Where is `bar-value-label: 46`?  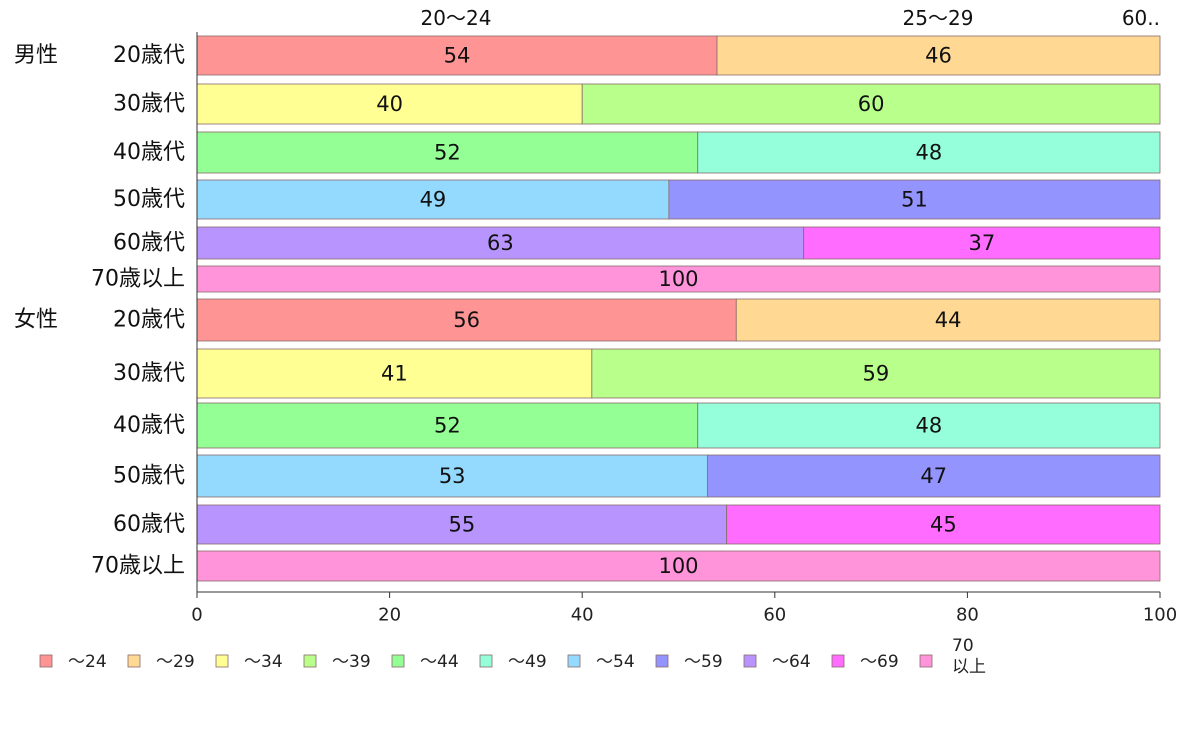
bar-value-label: 46 is located at coordinates (938, 56).